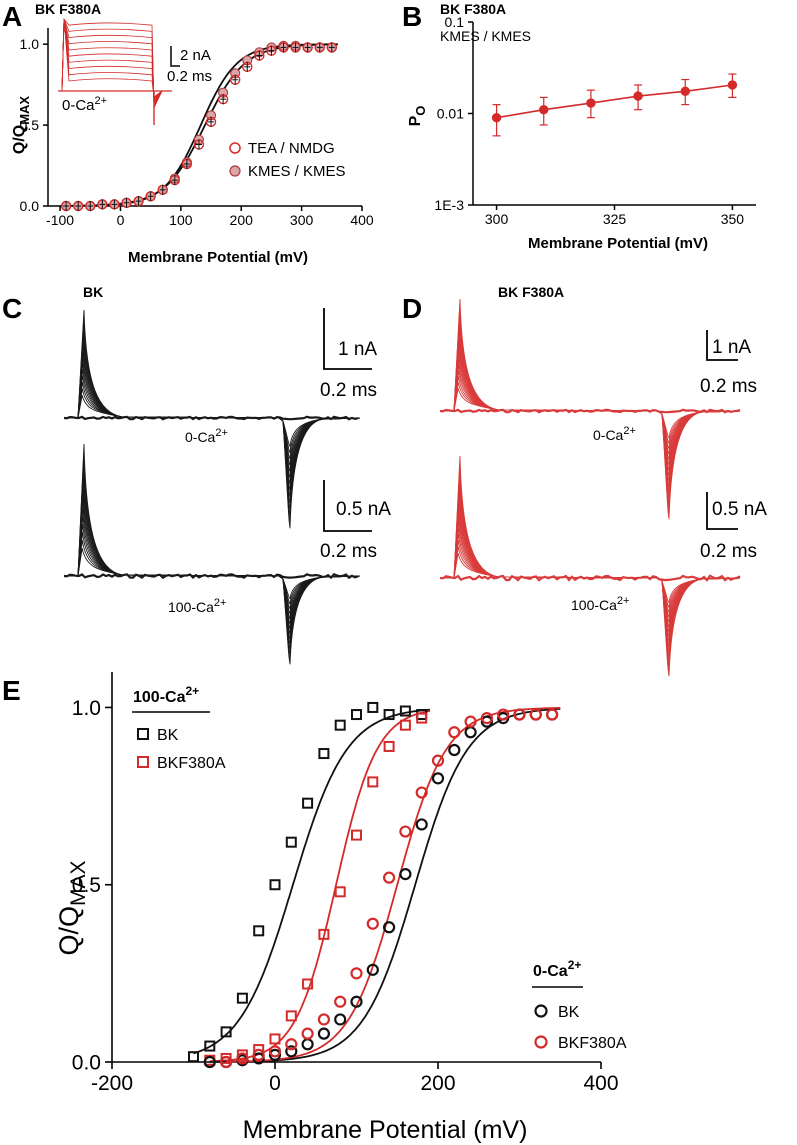 Image resolution: width=797 pixels, height=1145 pixels. What do you see at coordinates (181, 220) in the screenshot?
I see `x-tick-label: 100` at bounding box center [181, 220].